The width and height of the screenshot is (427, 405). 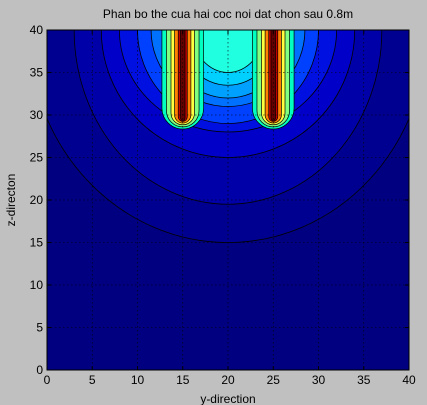 I want to click on x-tick-label: 25, so click(x=274, y=380).